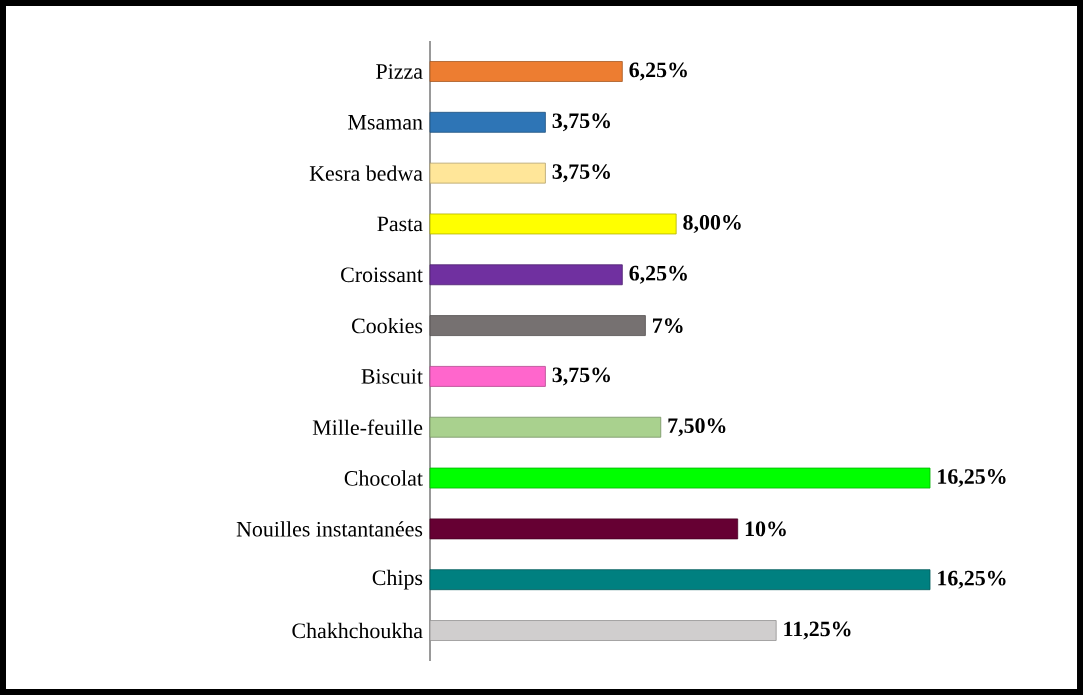  I want to click on data-label: 8,00%, so click(712, 223).